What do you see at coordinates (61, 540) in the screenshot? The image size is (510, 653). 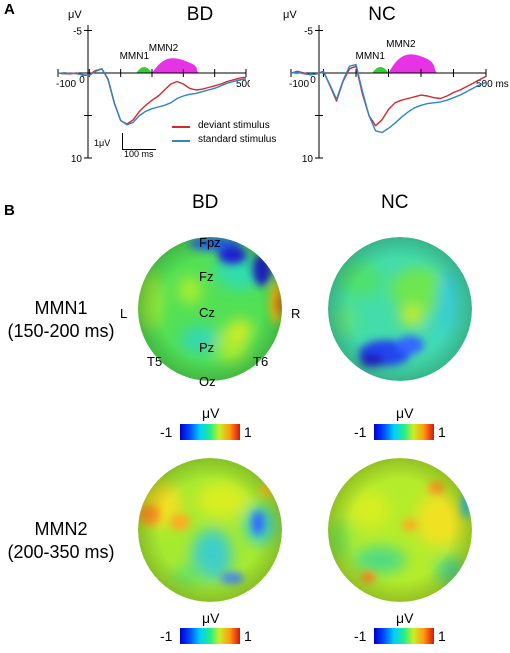 I see `row-label-mmn2: MMN2 (200-350 ms)` at bounding box center [61, 540].